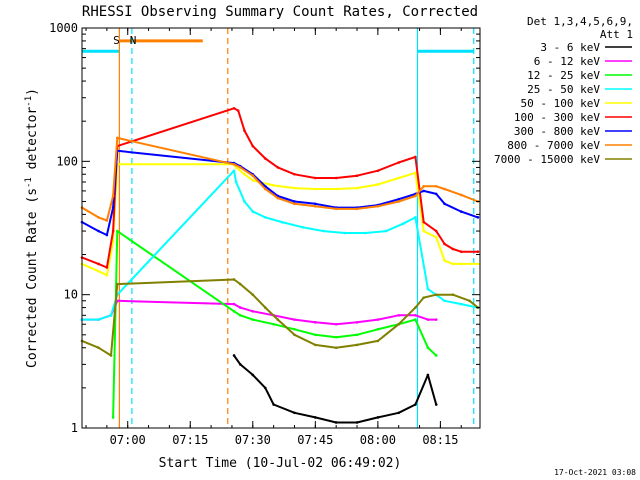  Describe the element at coordinates (557, 131) in the screenshot. I see `legend-label-6: 300 - 800 keV` at that location.